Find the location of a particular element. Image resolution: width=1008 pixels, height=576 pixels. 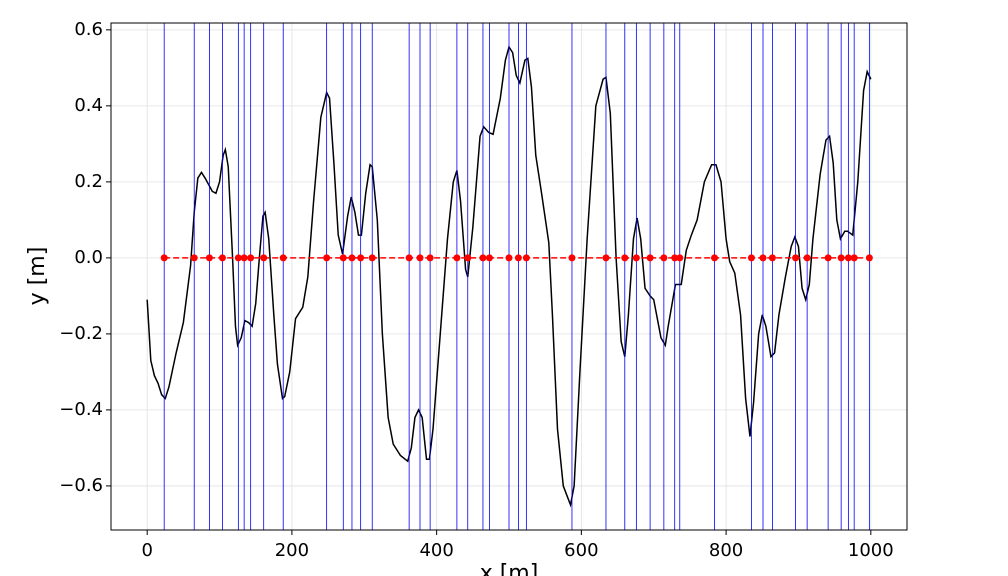

y-tick-label: −0.2 is located at coordinates (81, 333).